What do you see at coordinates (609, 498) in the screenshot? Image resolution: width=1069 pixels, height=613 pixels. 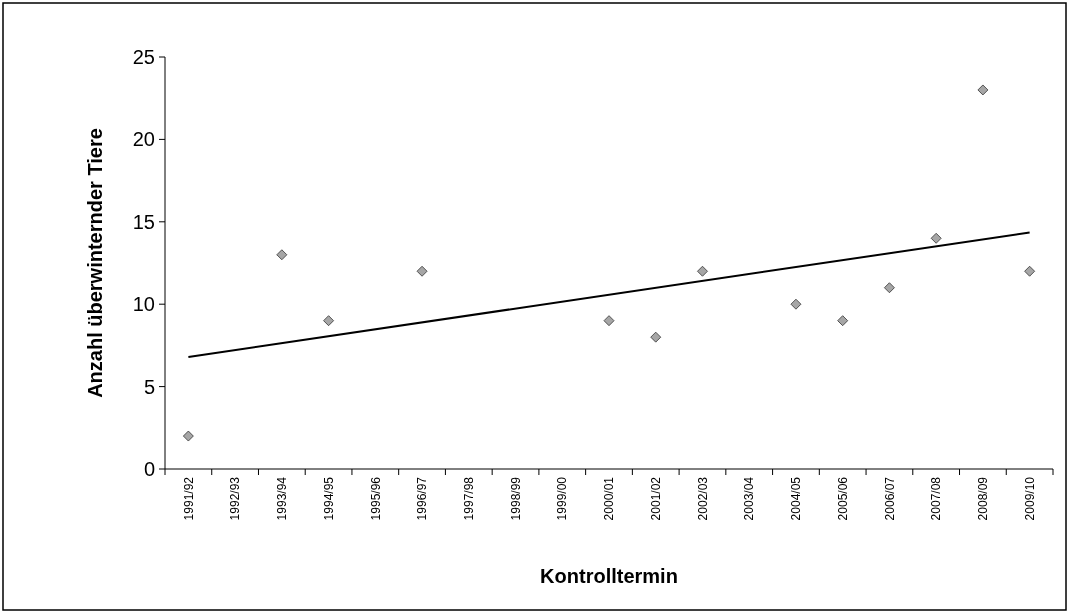 I see `x-tick-label: 2000/01` at bounding box center [609, 498].